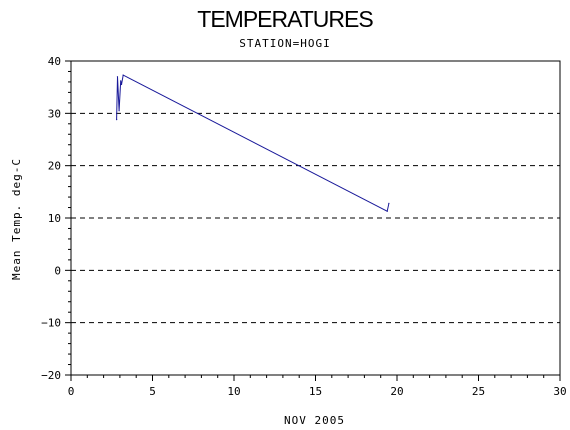 The height and width of the screenshot is (430, 570). What do you see at coordinates (478, 391) in the screenshot?
I see `x-tick-label: 25` at bounding box center [478, 391].